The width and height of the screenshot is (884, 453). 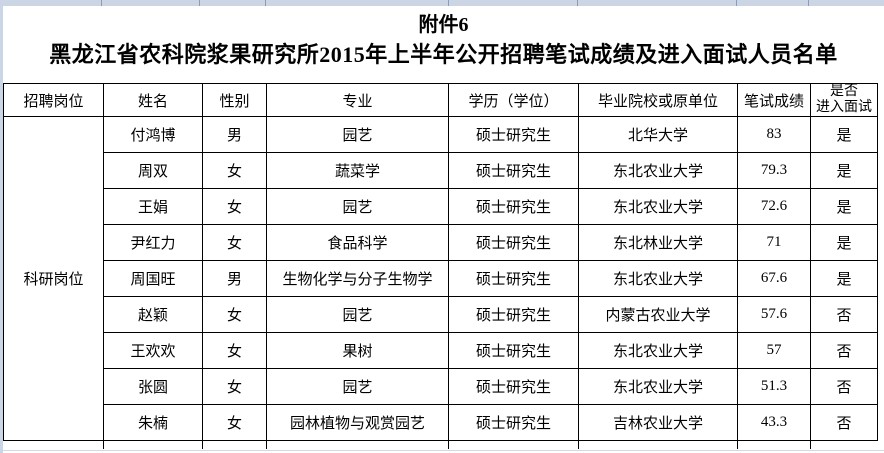 I want to click on table-row: 赵颖 女 园艺 硕士研究生 内蒙古农业大学 57.6 否, so click(x=441, y=314).